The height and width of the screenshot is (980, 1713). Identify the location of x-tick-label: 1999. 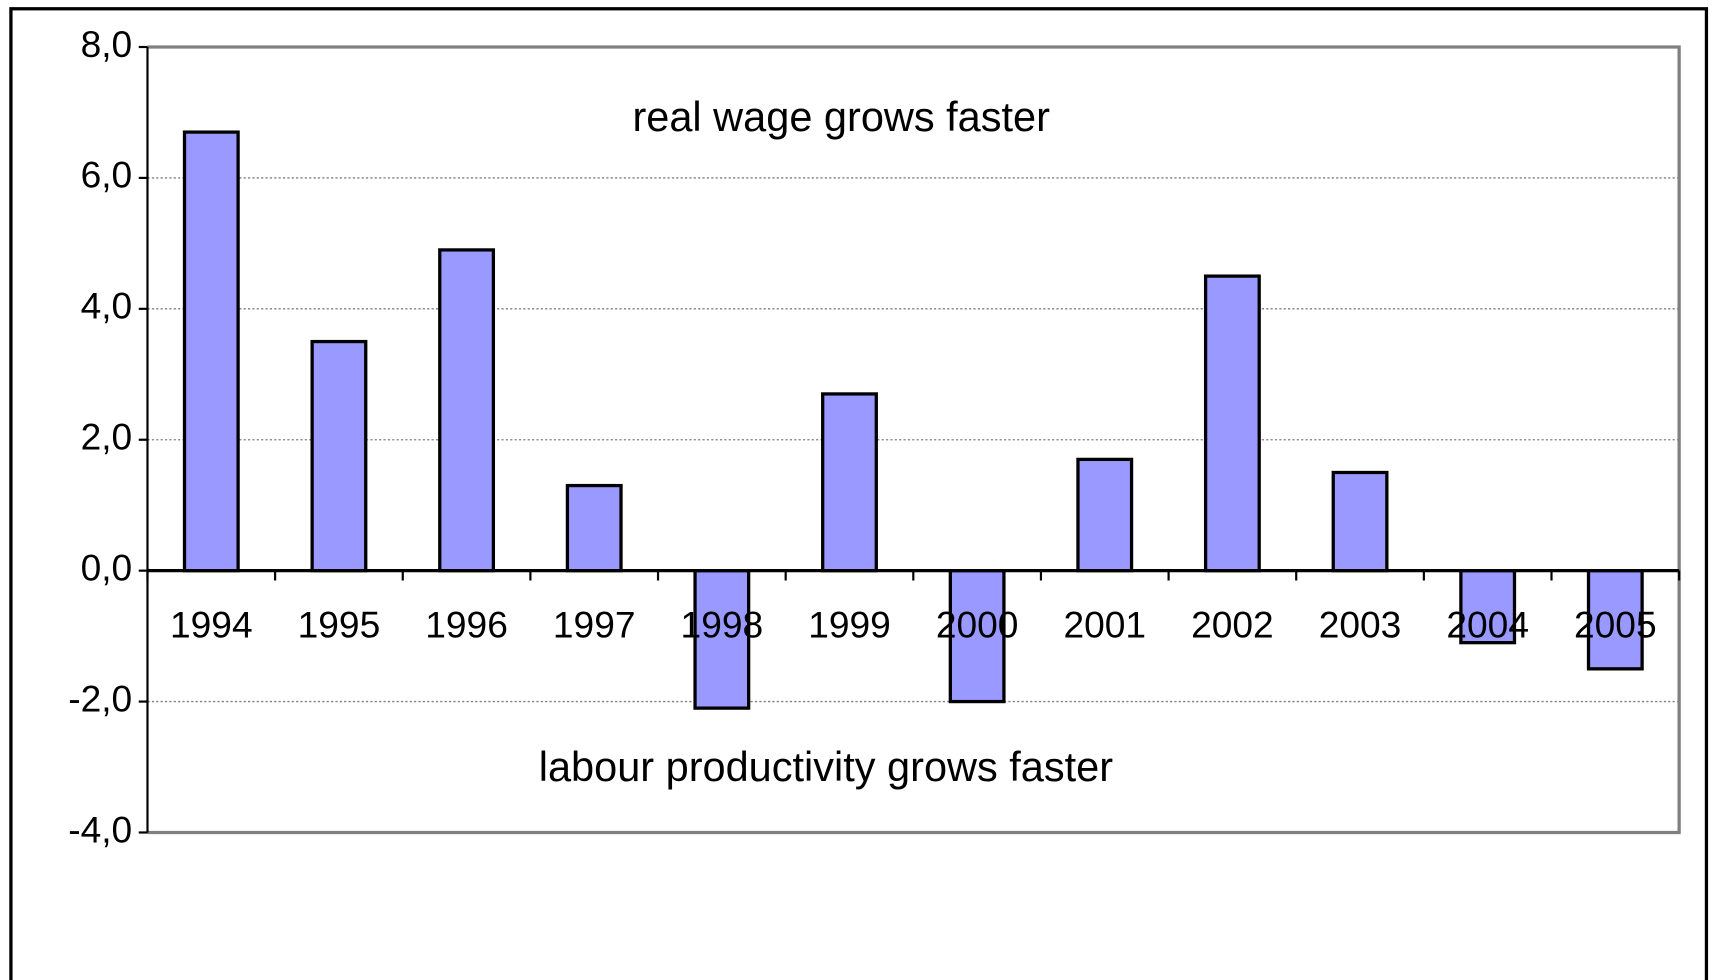
(849, 624).